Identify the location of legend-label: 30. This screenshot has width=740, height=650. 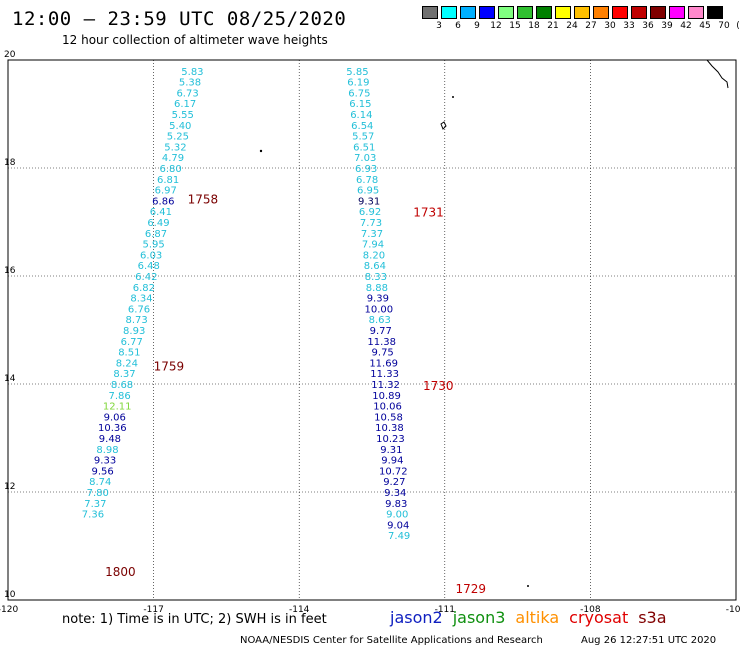
(610, 26).